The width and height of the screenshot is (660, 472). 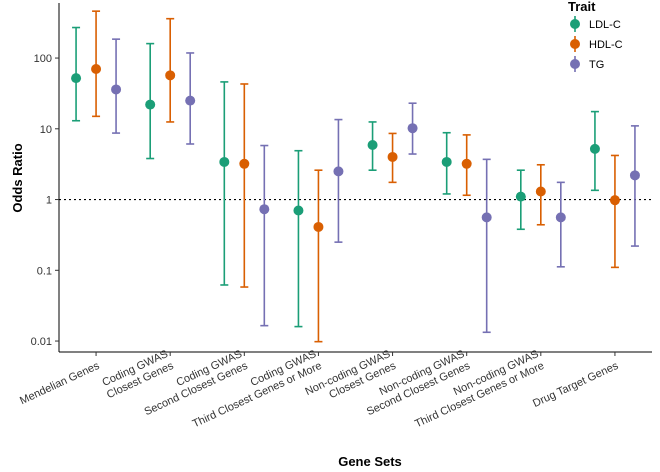 I want to click on x-tick-label: Drug Target Genes, so click(x=576, y=385).